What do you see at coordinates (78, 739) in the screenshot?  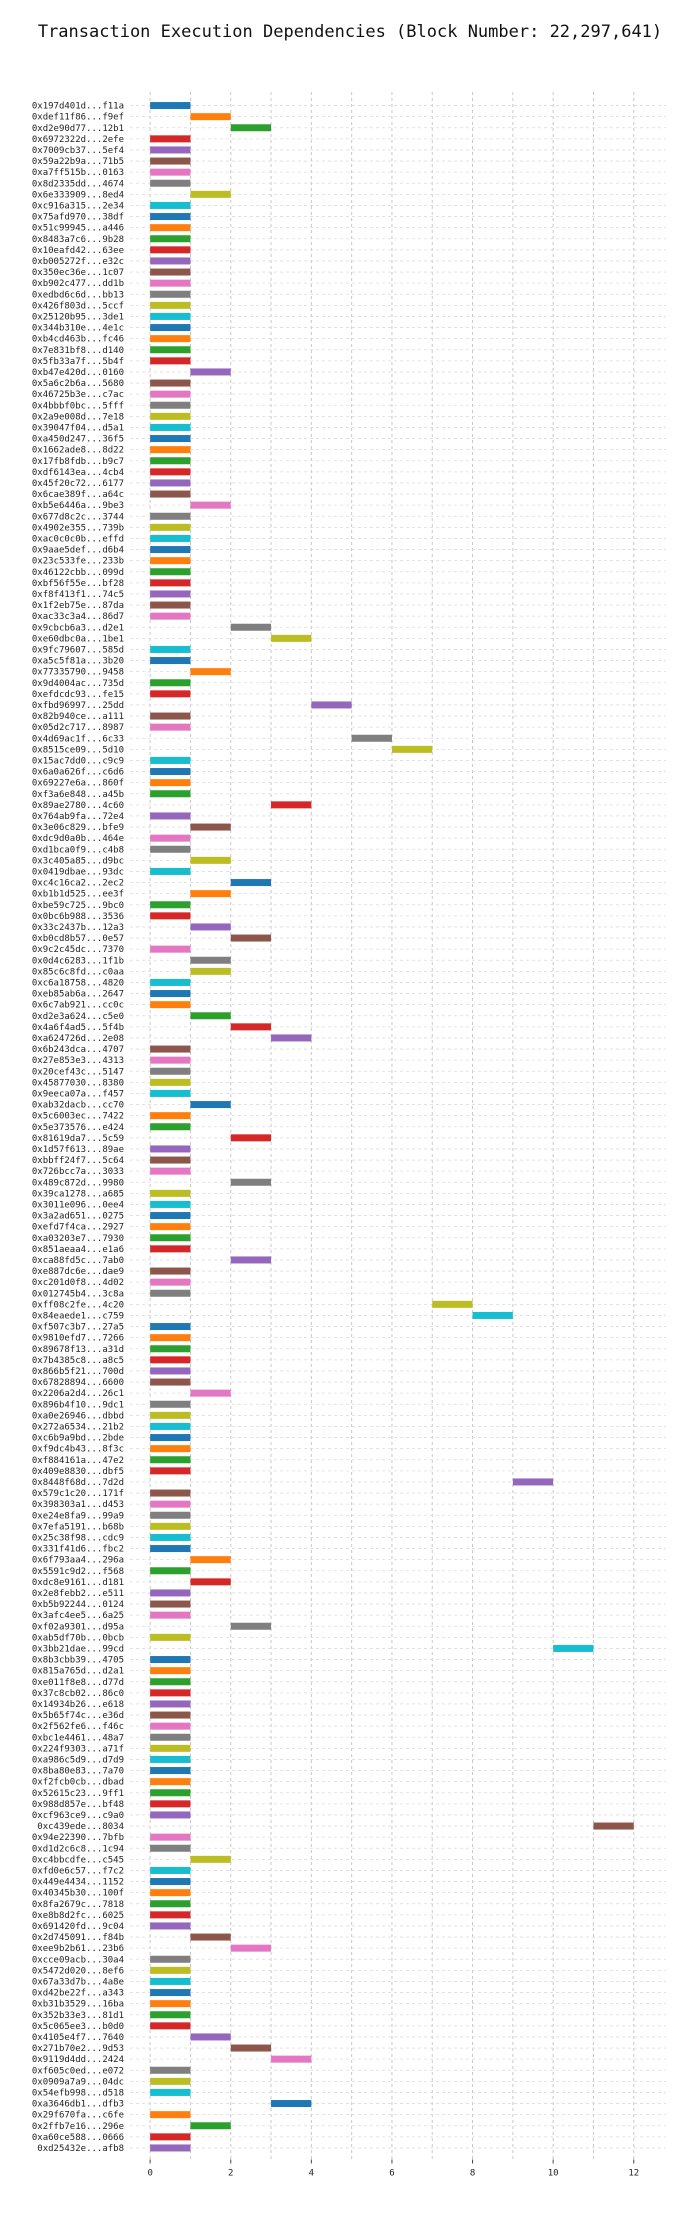 I see `transaction-hash-label: 0x4d69ac1f...6c33` at bounding box center [78, 739].